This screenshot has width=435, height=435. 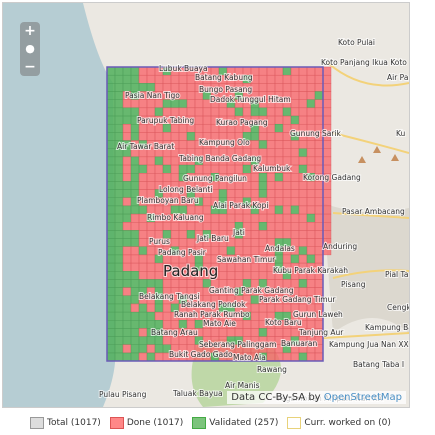 I want to click on attribution-link: OpenStreetMap, so click(x=362, y=397).